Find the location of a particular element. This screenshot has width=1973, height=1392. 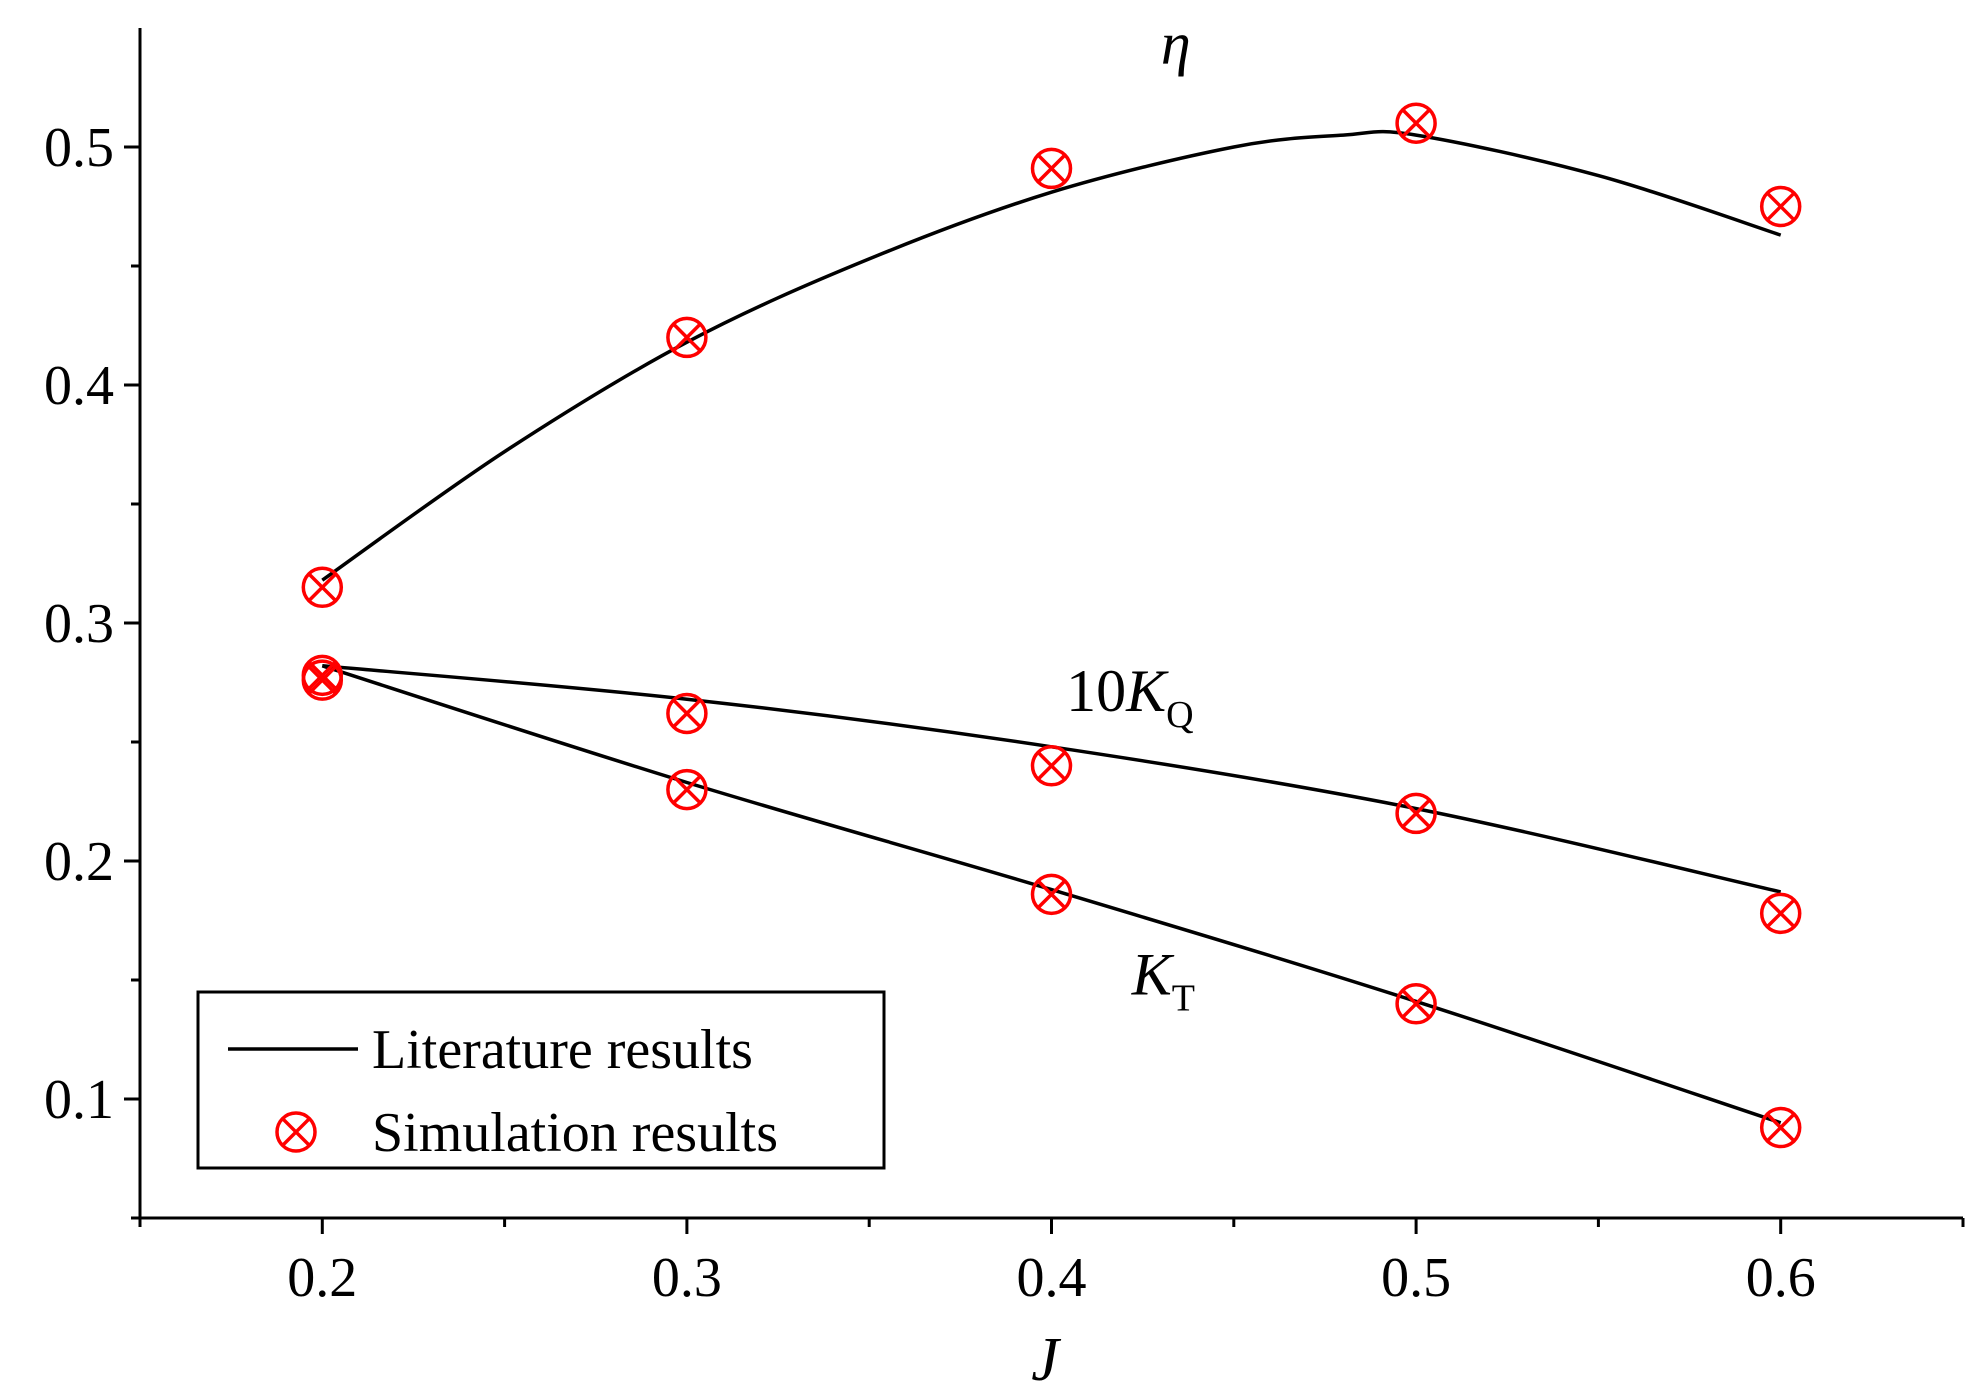

curve-label-prefix: 10 is located at coordinates (1096, 691).